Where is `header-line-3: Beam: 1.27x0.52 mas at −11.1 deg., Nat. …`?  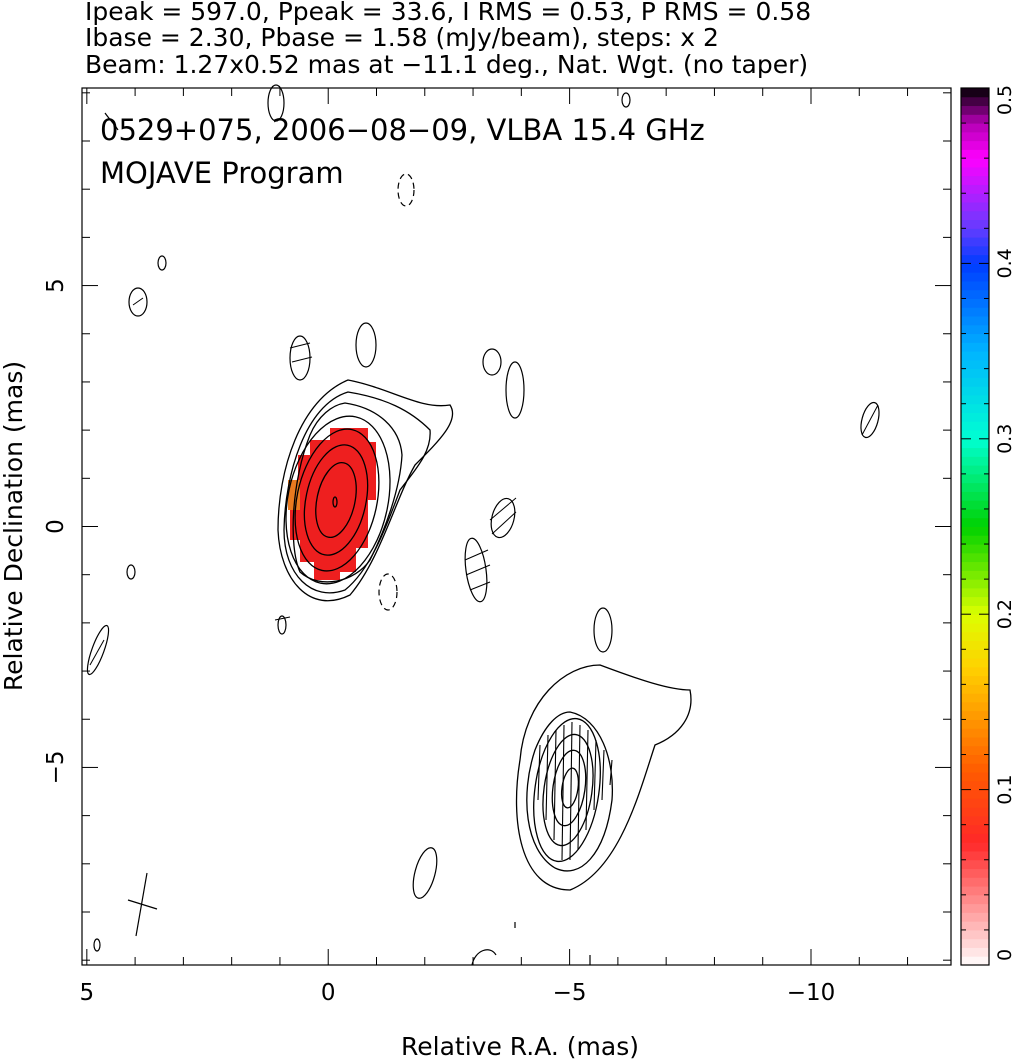
header-line-3: Beam: 1.27x0.52 mas at −11.1 deg., Nat. … is located at coordinates (446, 64).